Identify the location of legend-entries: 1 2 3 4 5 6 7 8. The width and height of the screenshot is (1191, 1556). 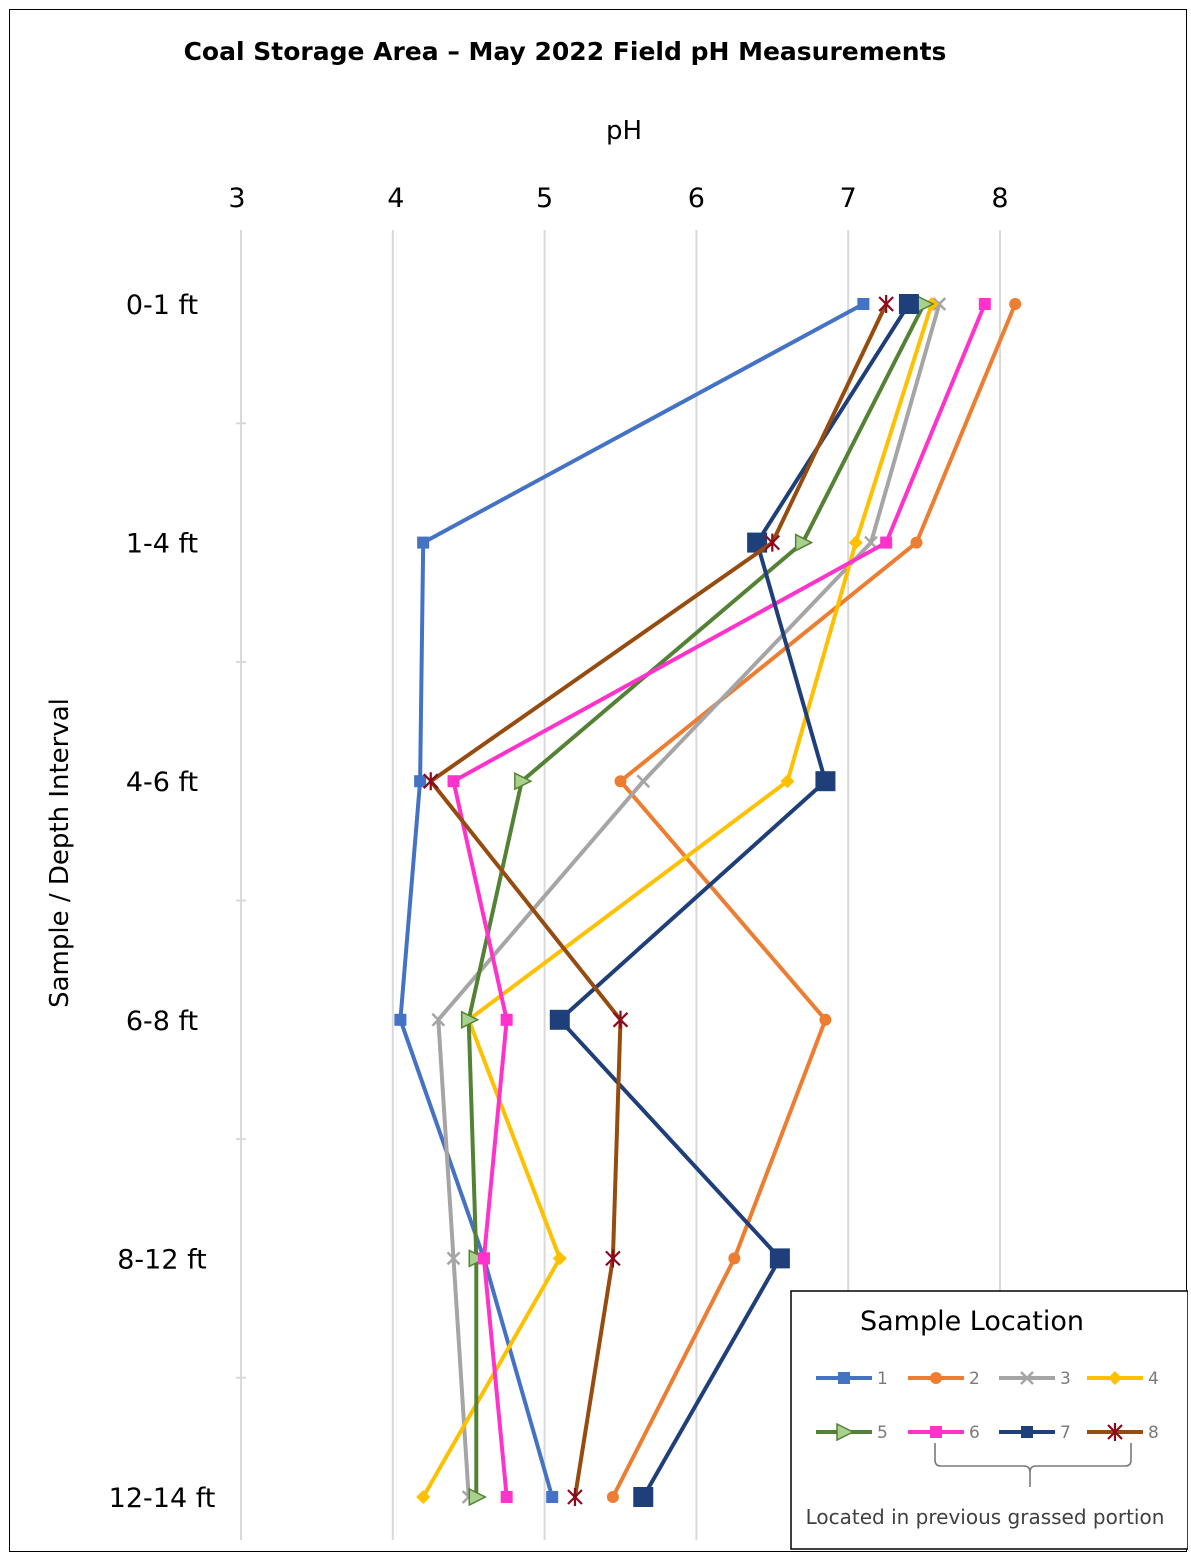
(987, 1406).